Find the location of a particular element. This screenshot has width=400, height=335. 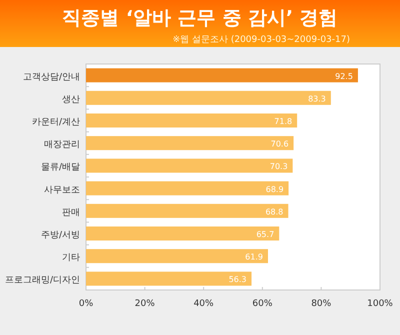

x-tick-label: 20% is located at coordinates (145, 304).